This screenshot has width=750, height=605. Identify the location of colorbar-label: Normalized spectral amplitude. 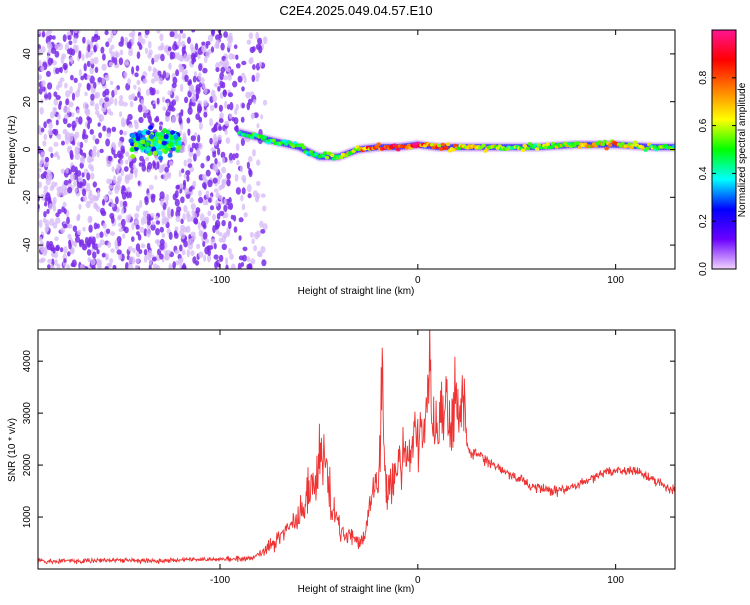
(742, 149).